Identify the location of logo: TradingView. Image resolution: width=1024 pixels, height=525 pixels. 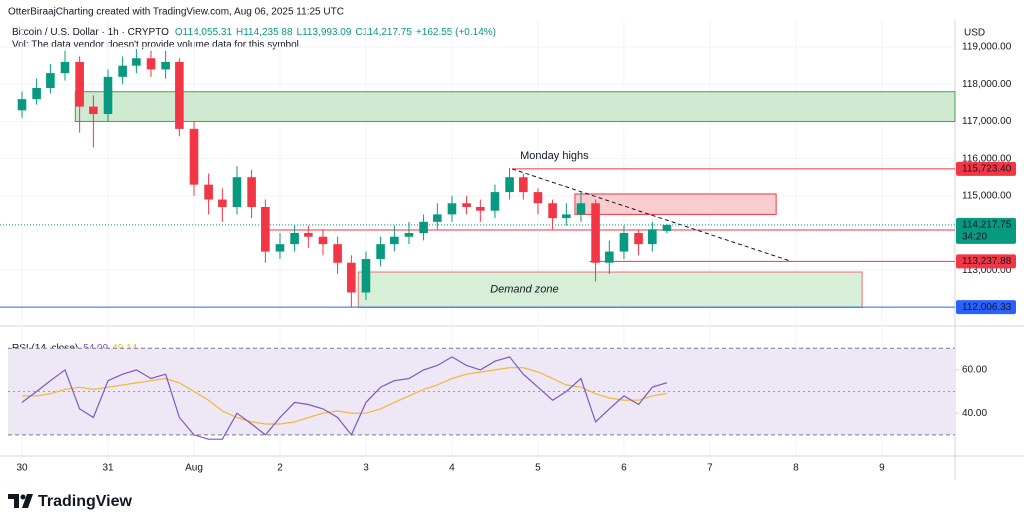
(70, 501).